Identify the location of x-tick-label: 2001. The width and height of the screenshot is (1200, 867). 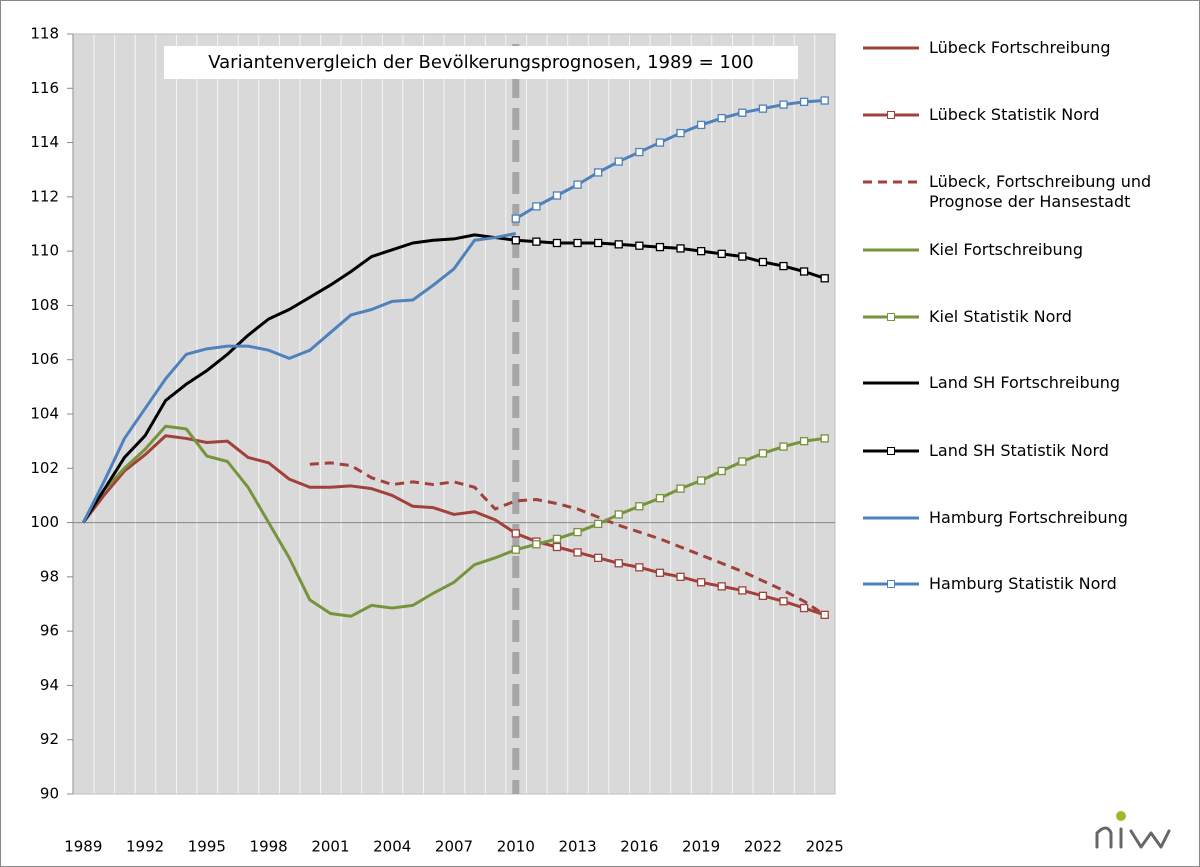
(330, 847).